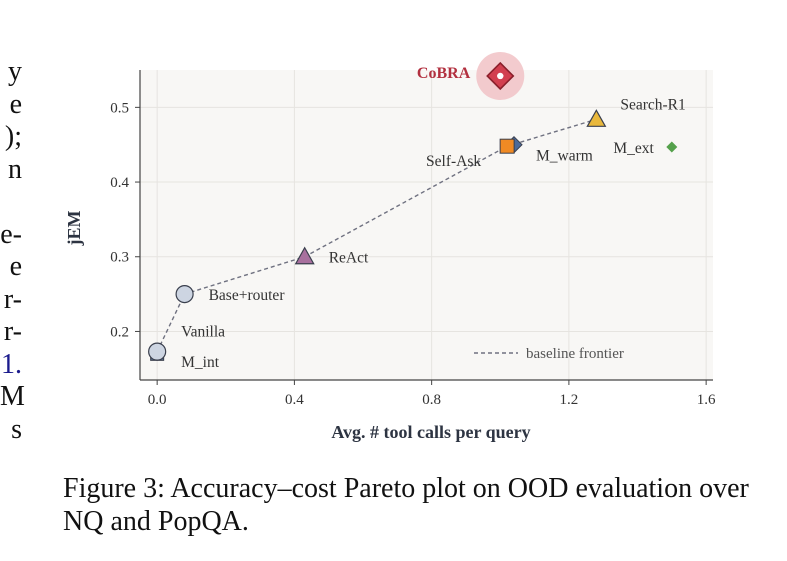 The width and height of the screenshot is (787, 561). I want to click on point-self-ask: Self-Ask, so click(470, 154).